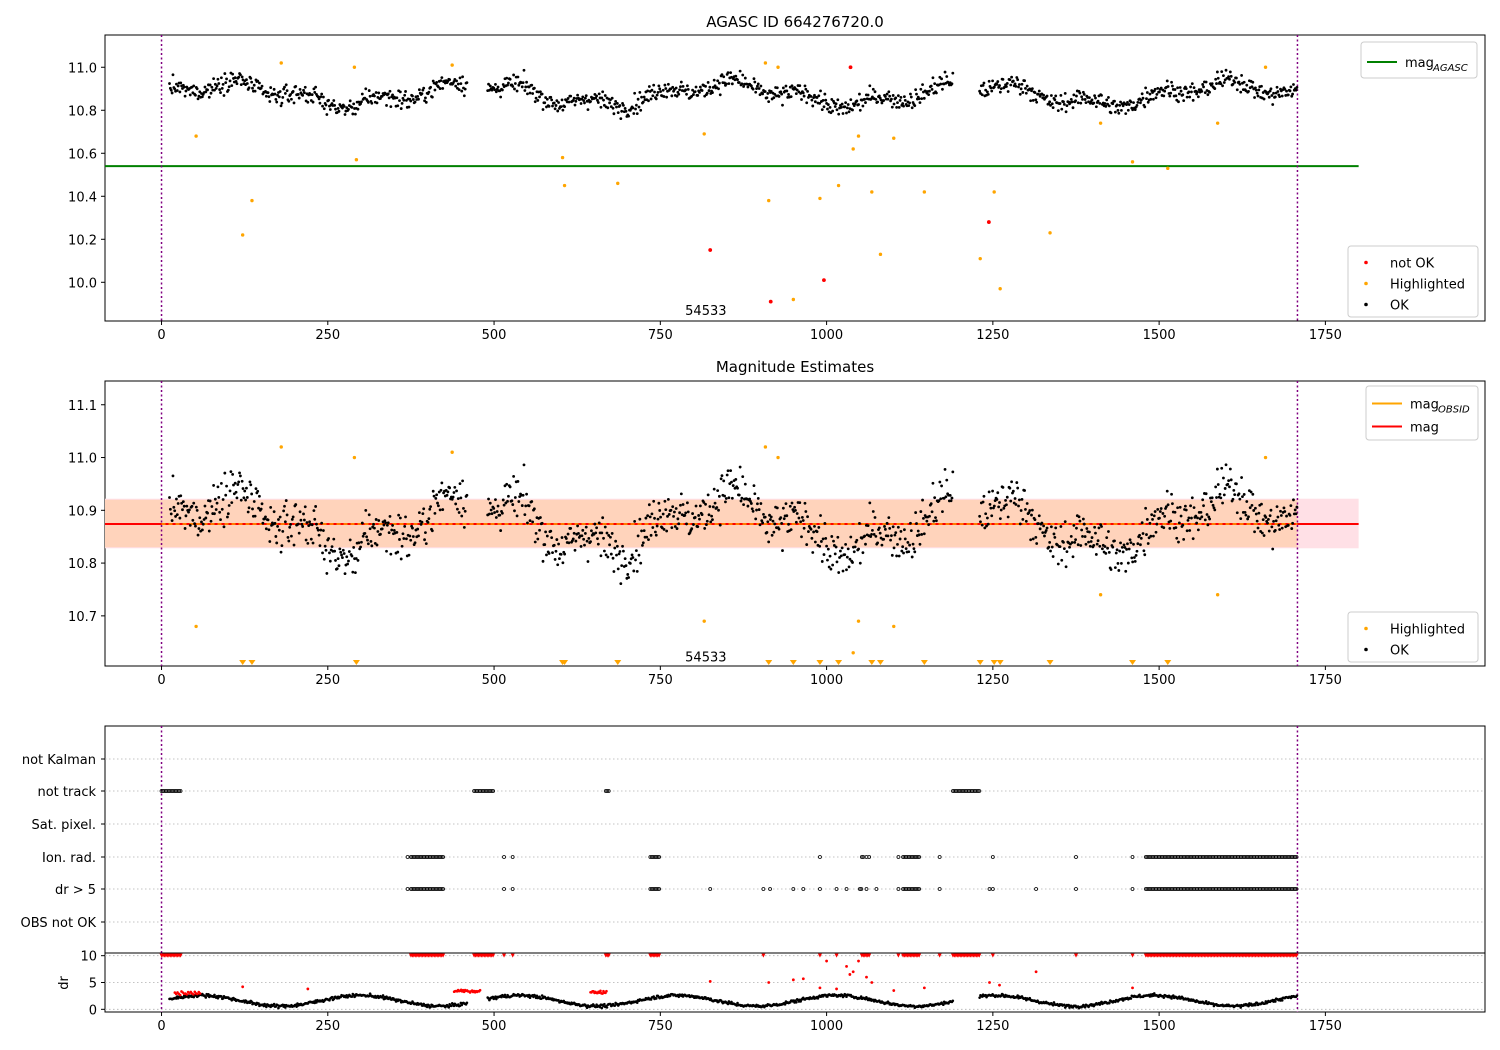 The height and width of the screenshot is (1050, 1500). What do you see at coordinates (1296, 857) in the screenshot?
I see `flag-point` at bounding box center [1296, 857].